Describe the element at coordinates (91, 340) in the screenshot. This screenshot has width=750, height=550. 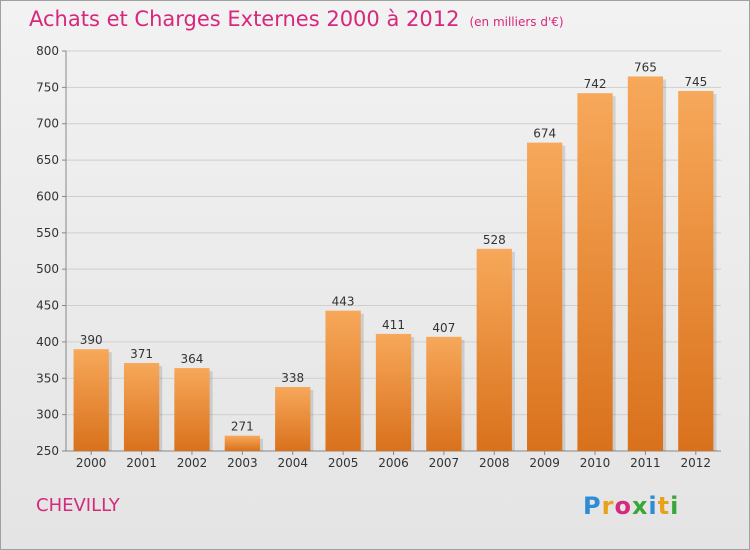
I see `data-label: 390` at that location.